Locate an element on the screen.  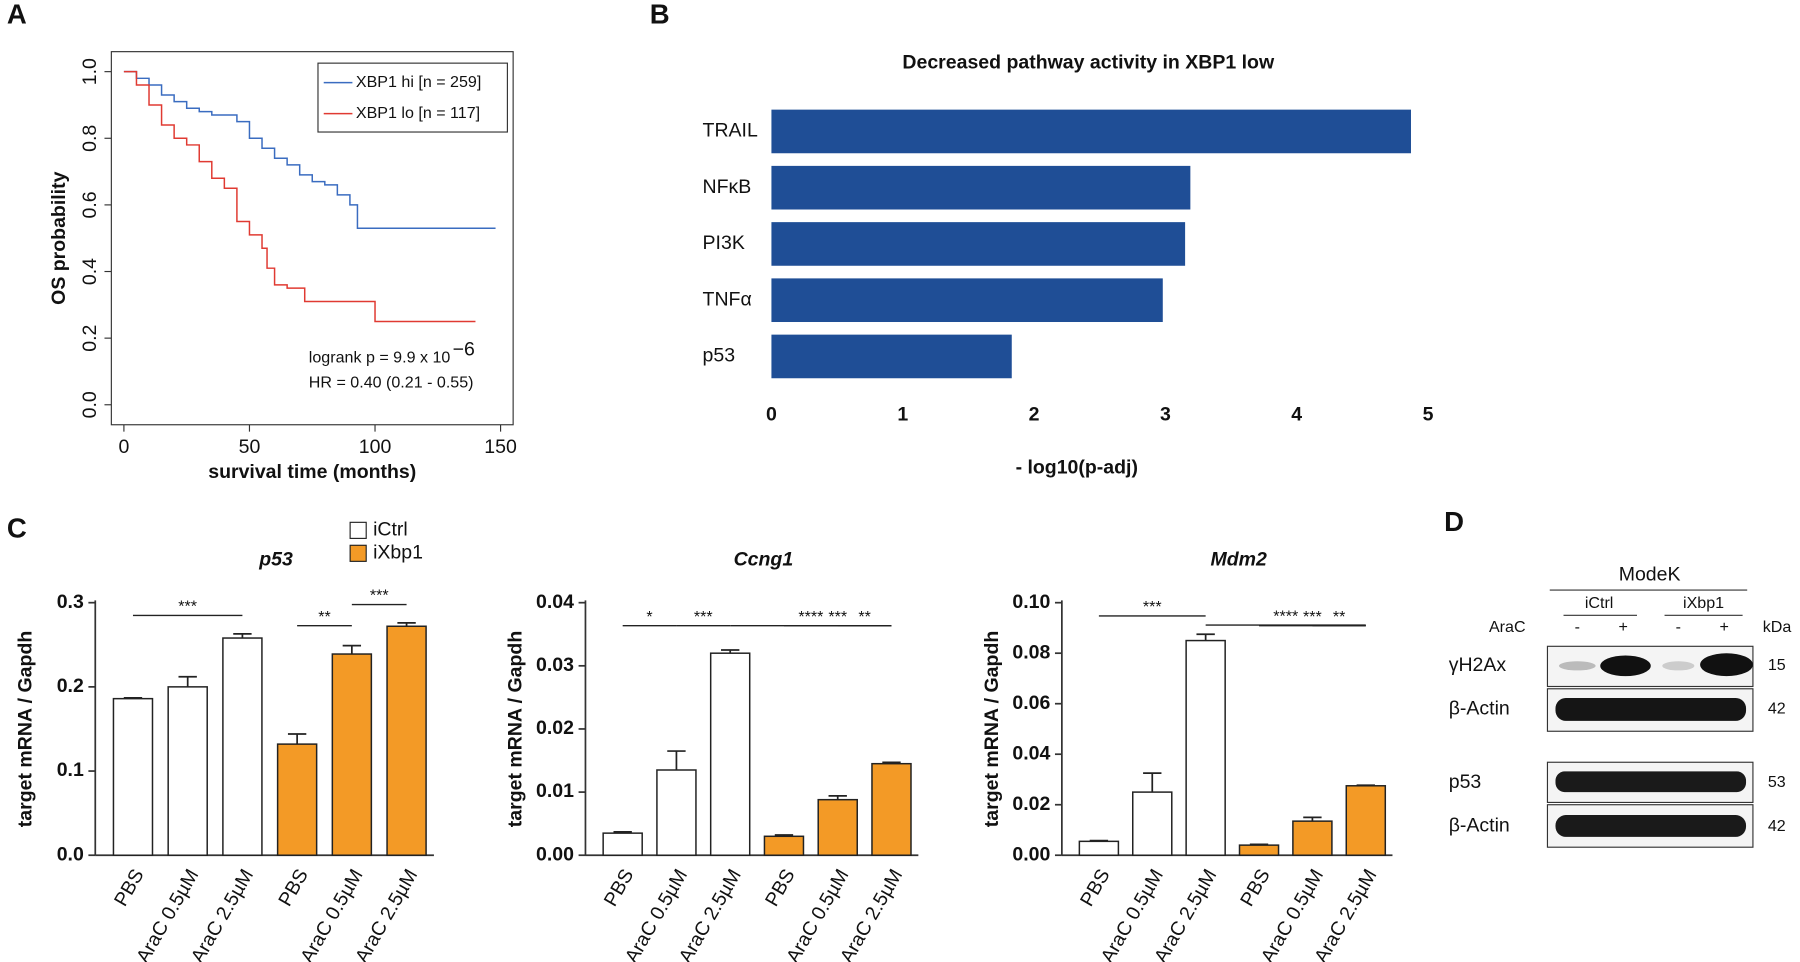
y-tick-label: 0.3 is located at coordinates (70, 602).